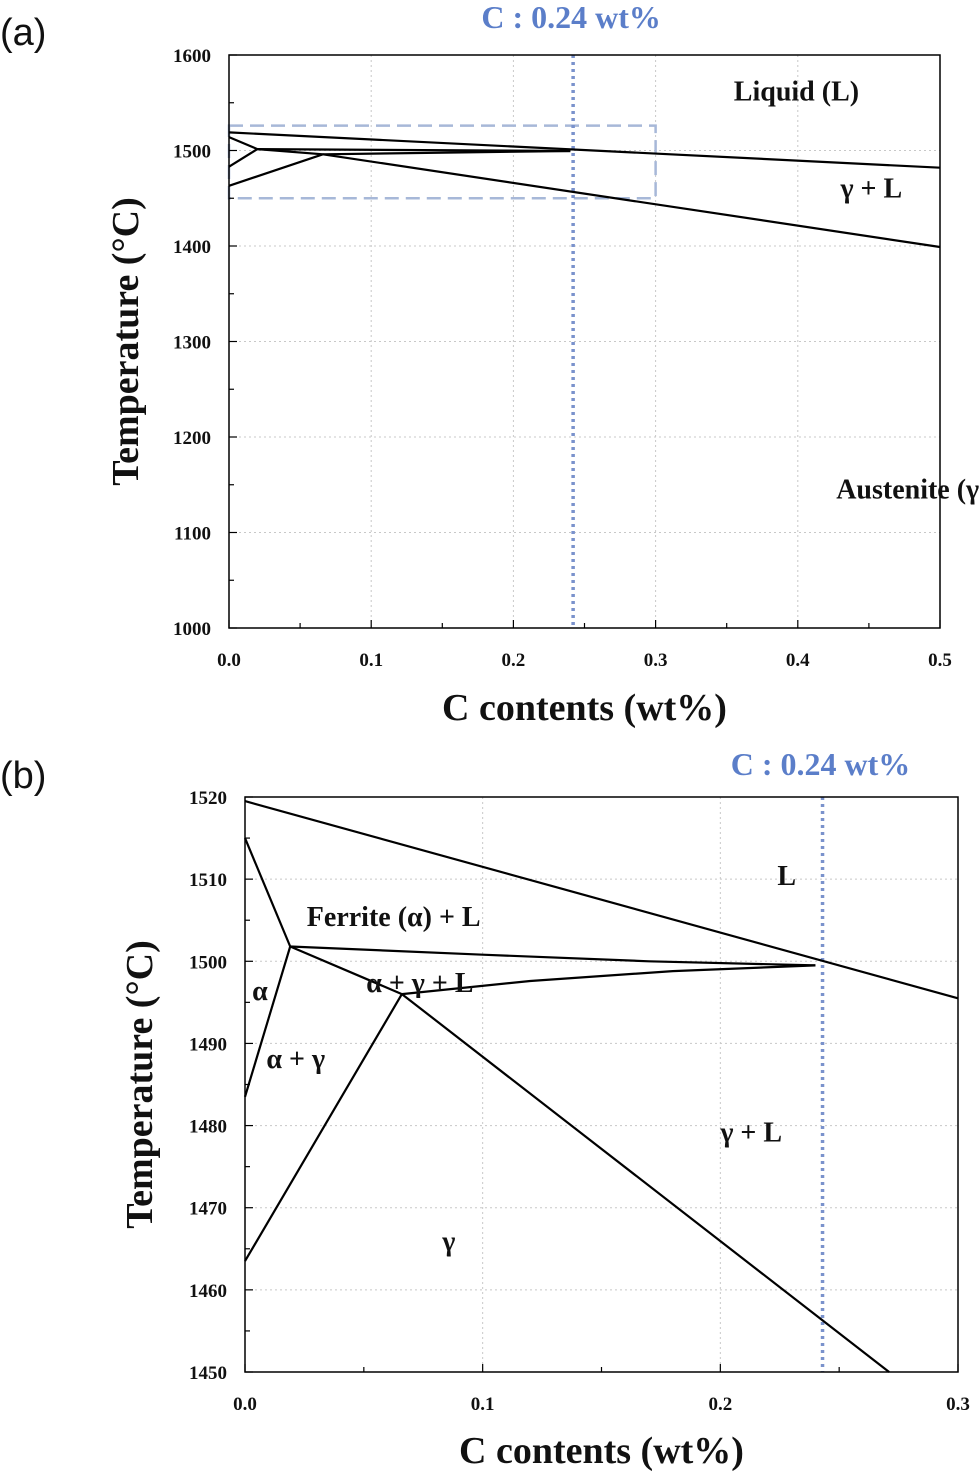  Describe the element at coordinates (208, 1044) in the screenshot. I see `chart-b-ytick-label: 1490` at that location.